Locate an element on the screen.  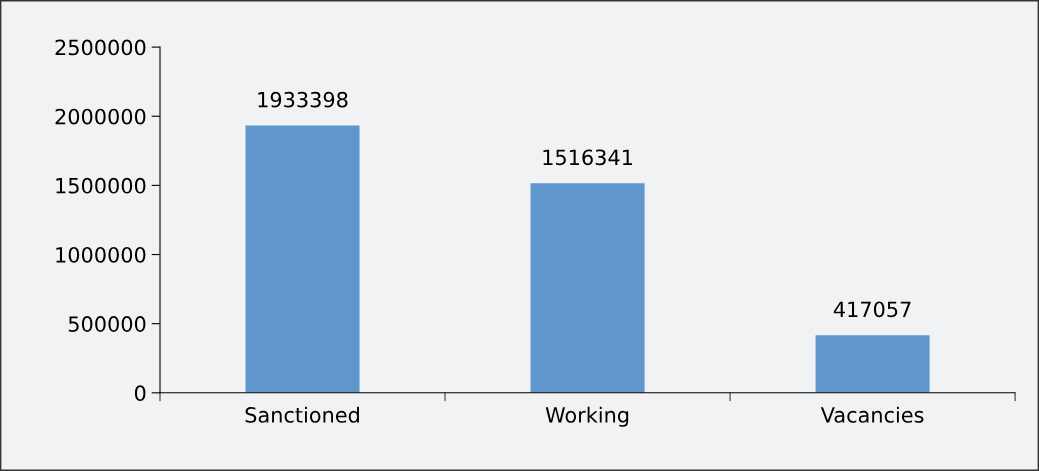
data-label: 417057 is located at coordinates (872, 309).